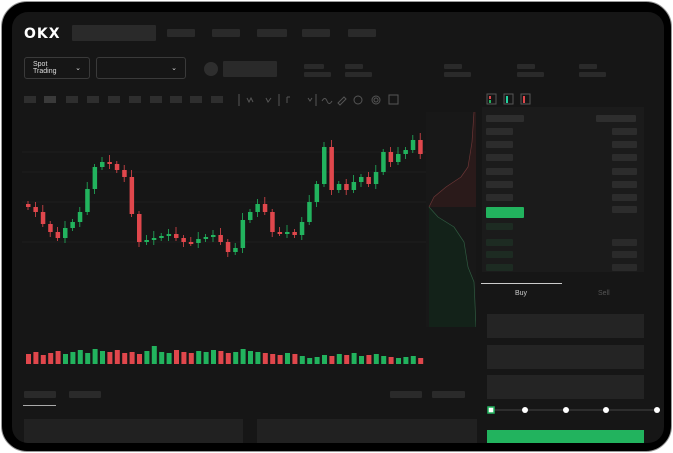 The image size is (673, 453). I want to click on pair-dropdown: ⌄, so click(141, 68).